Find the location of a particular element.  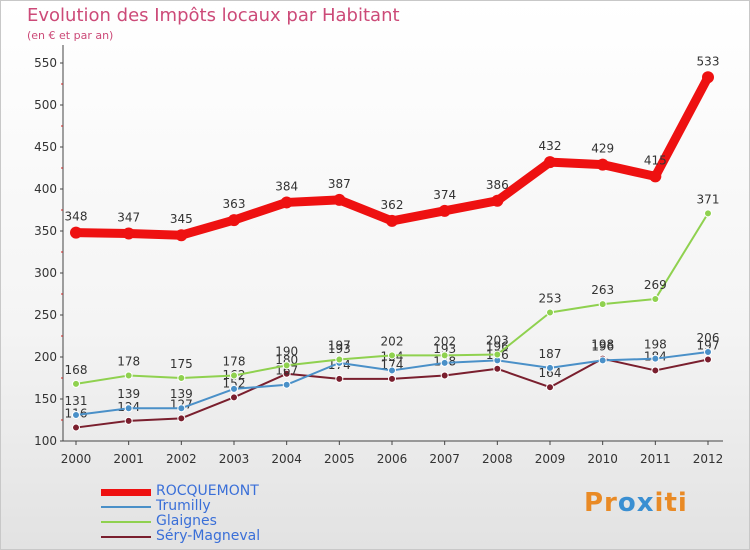

data-label-rocquemont: 345 is located at coordinates (181, 219).